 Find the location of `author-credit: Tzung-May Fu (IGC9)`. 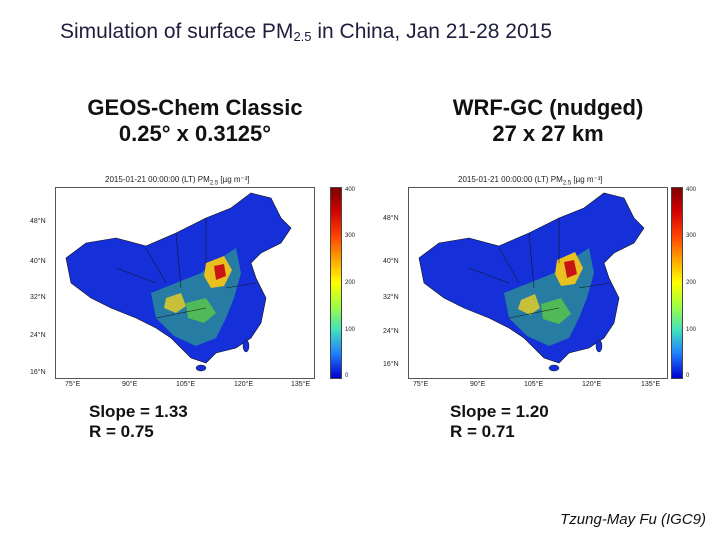

author-credit: Tzung-May Fu (IGC9) is located at coordinates (633, 519).